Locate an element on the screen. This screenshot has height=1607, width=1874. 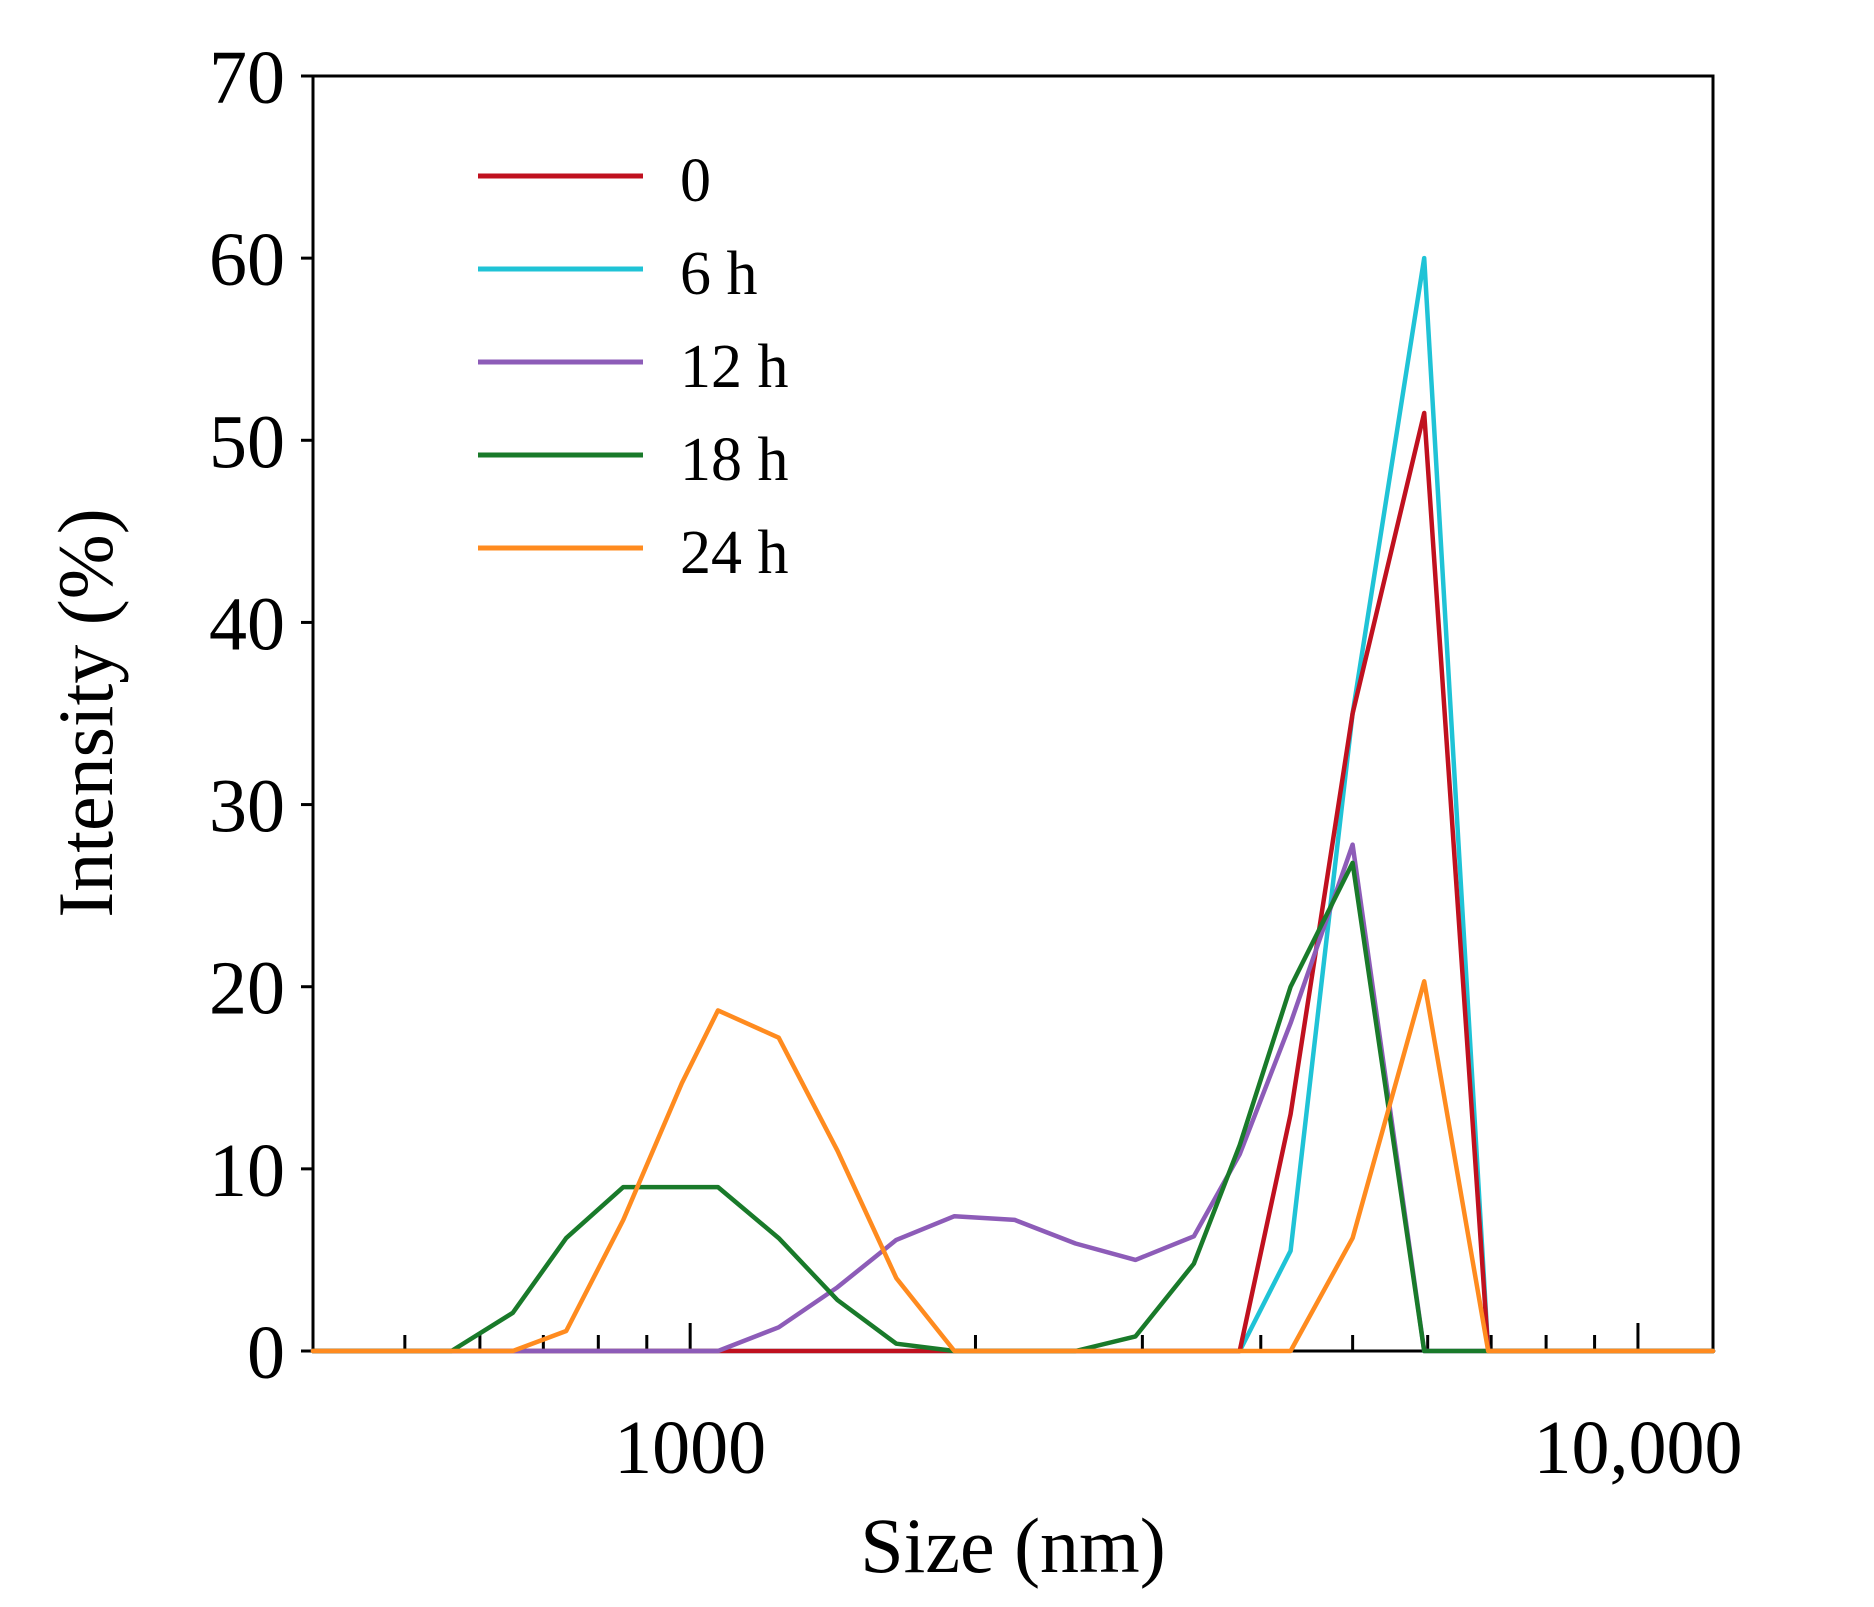
y-tick-label: 10 is located at coordinates (247, 1171).